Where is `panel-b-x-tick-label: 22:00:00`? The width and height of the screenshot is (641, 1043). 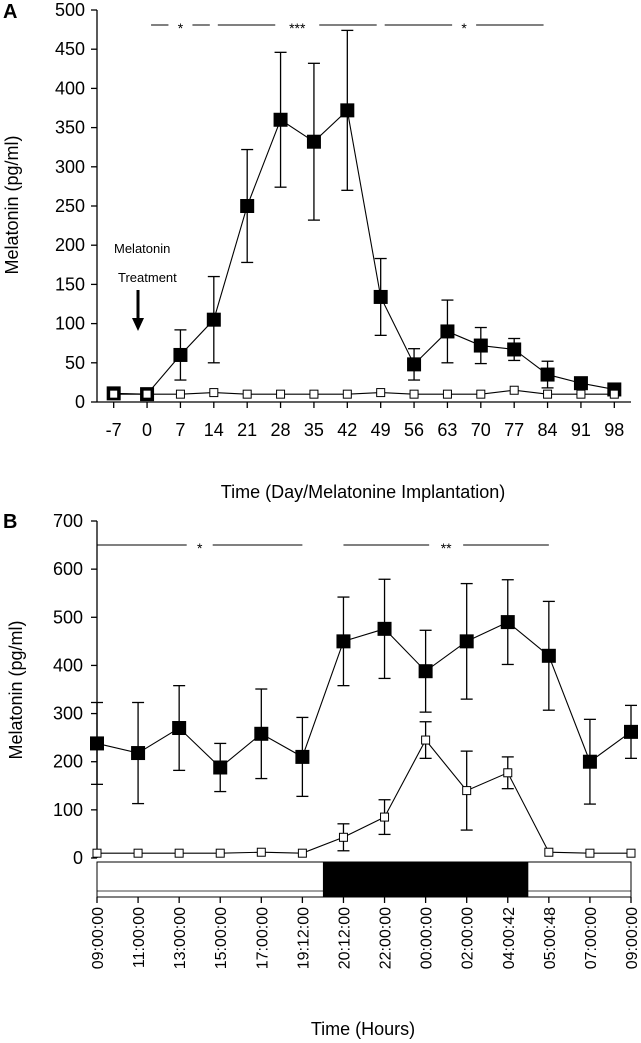 panel-b-x-tick-label: 22:00:00 is located at coordinates (386, 938).